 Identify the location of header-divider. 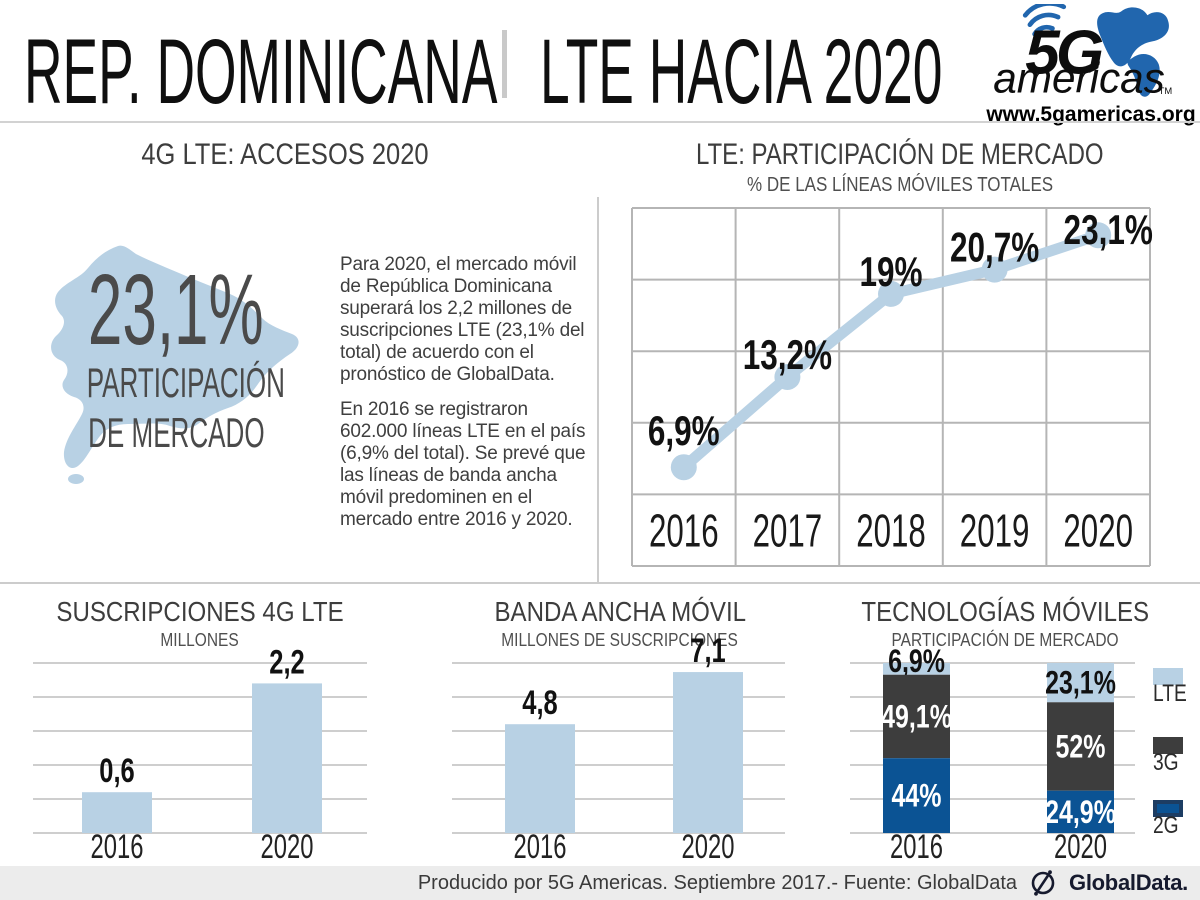
(600, 122).